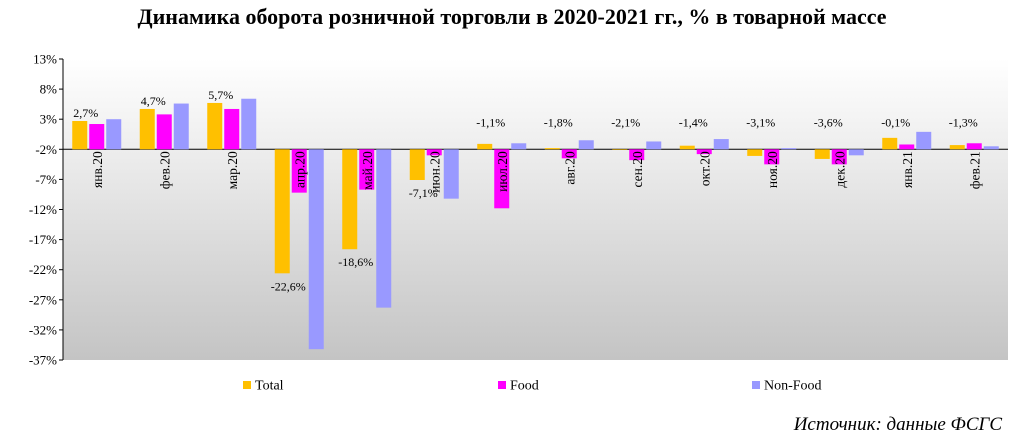 The height and width of the screenshot is (447, 1024). What do you see at coordinates (45, 59) in the screenshot?
I see `y-tick-label: 13%` at bounding box center [45, 59].